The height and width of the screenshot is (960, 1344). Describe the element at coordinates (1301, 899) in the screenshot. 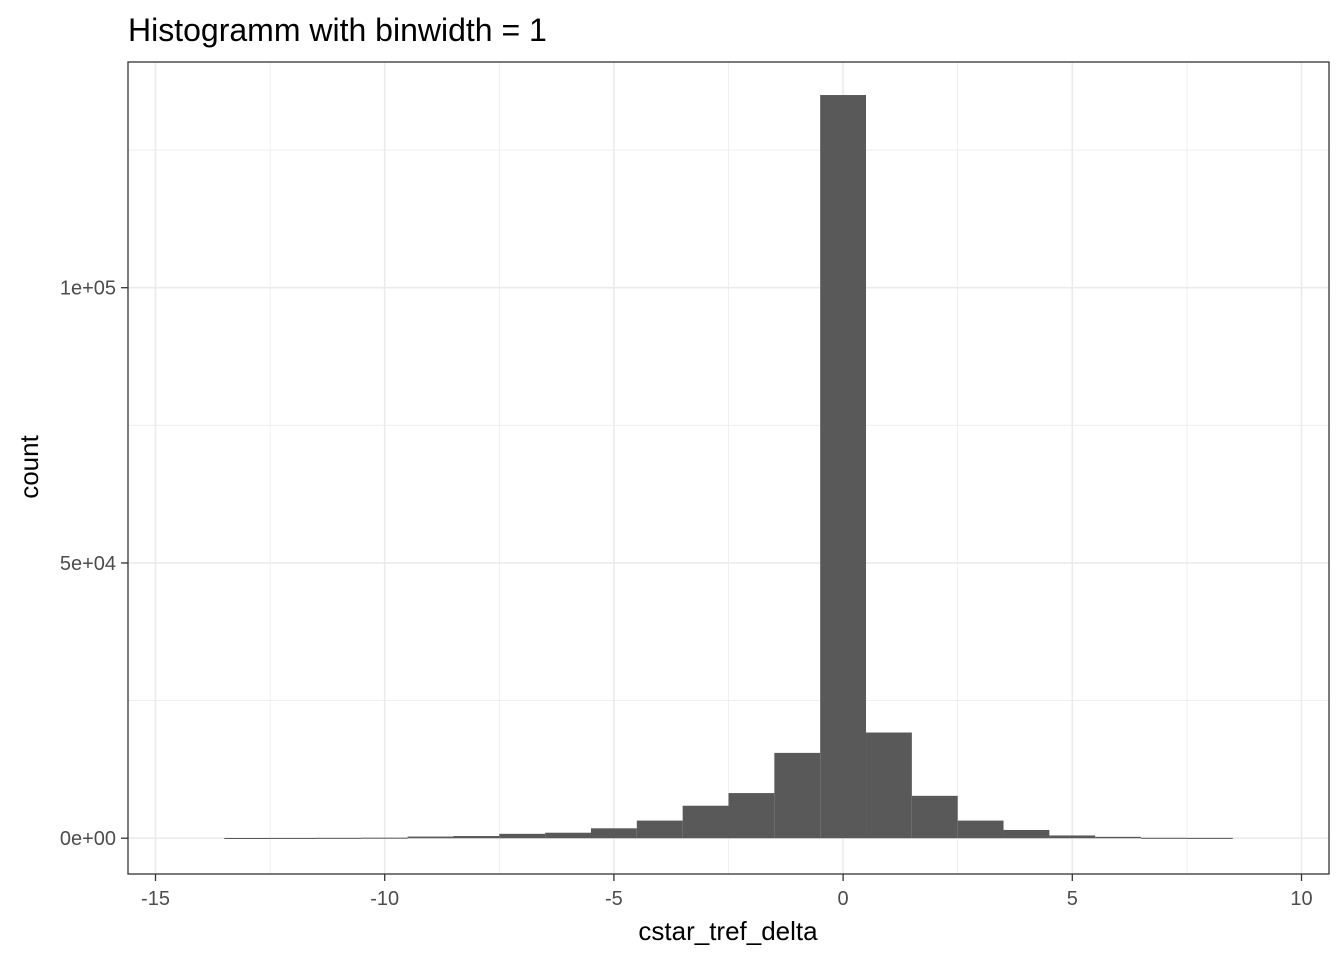

I see `x-tick-label: 10` at that location.